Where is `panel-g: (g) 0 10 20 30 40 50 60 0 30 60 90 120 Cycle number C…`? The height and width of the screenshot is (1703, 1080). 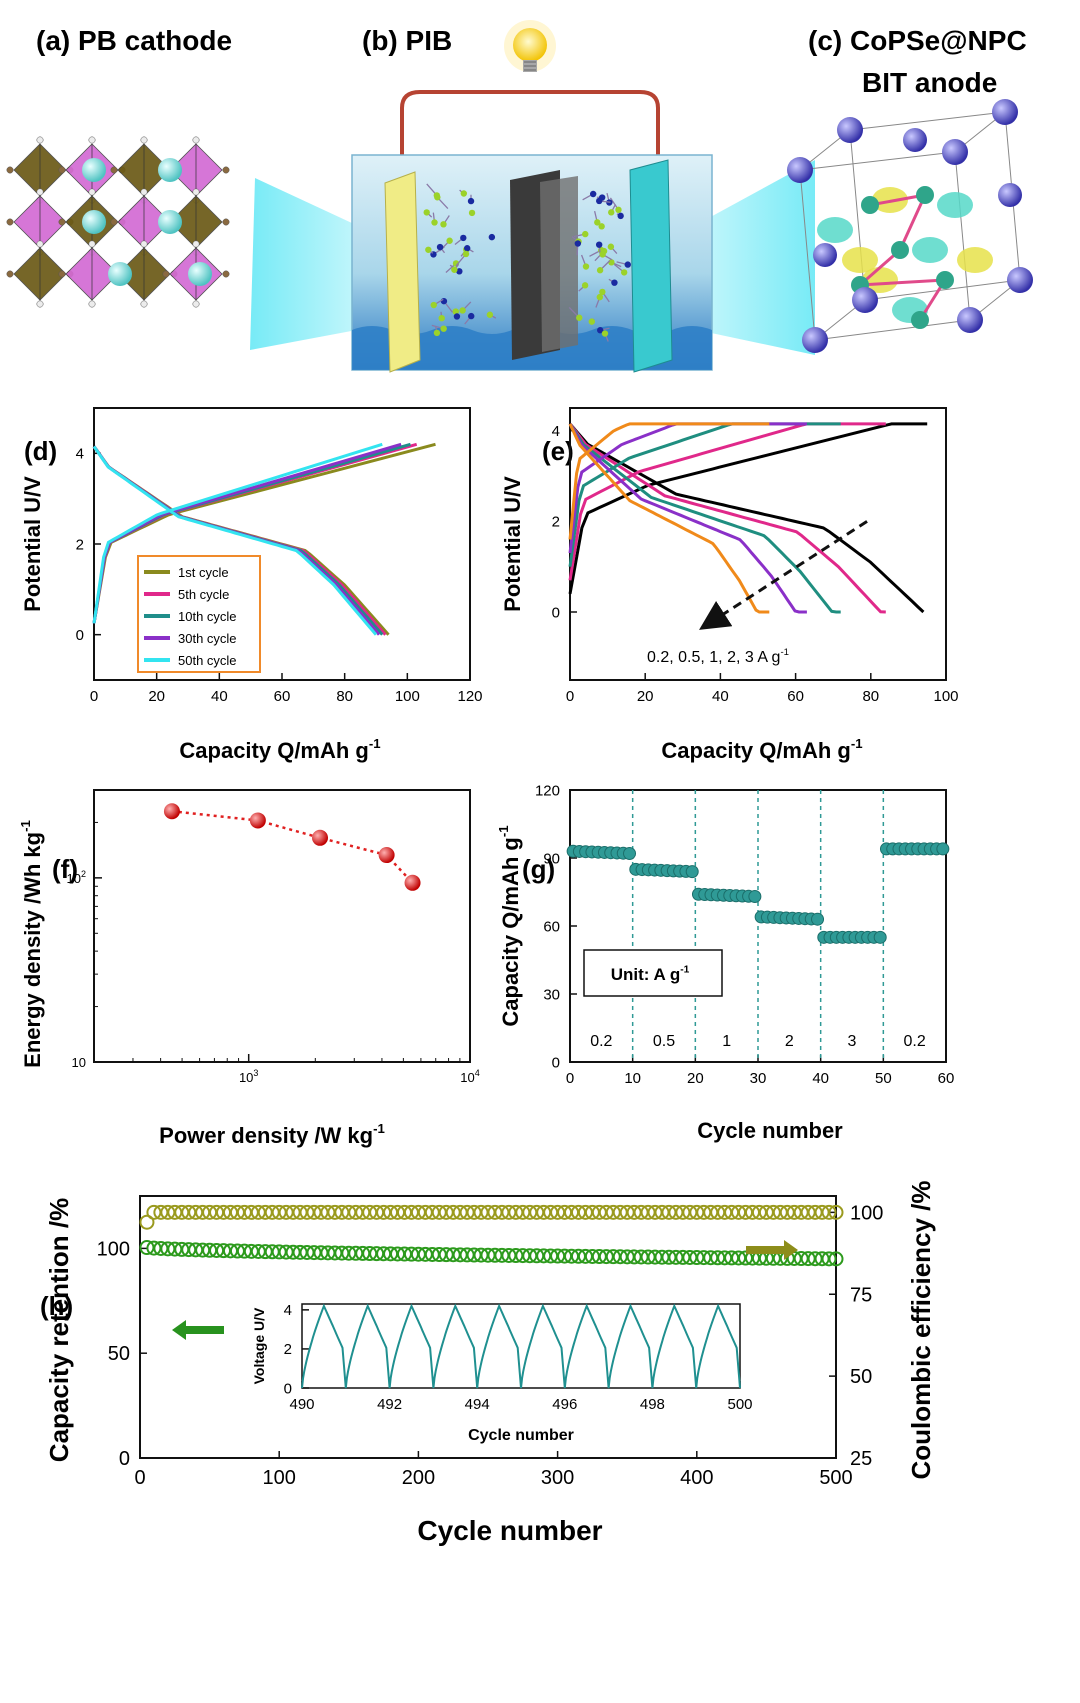
panel-g: (g) 0 10 20 30 40 50 60 0 30 60 90 120 Cycle number C… is located at coordinates (725, 962).